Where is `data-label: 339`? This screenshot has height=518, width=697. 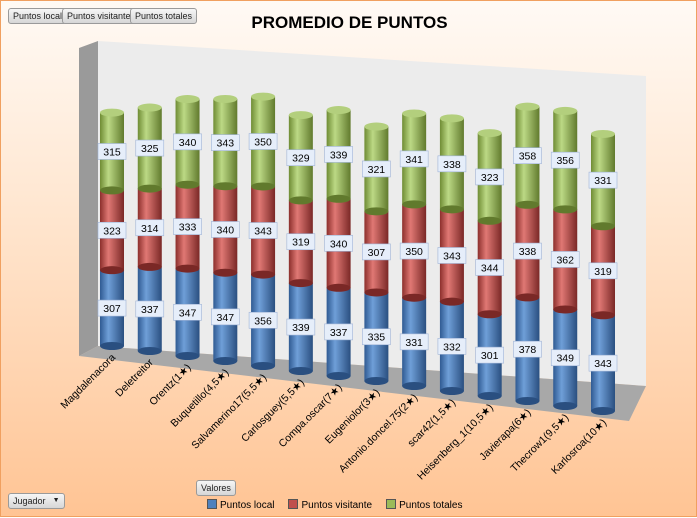 data-label: 339 is located at coordinates (301, 328).